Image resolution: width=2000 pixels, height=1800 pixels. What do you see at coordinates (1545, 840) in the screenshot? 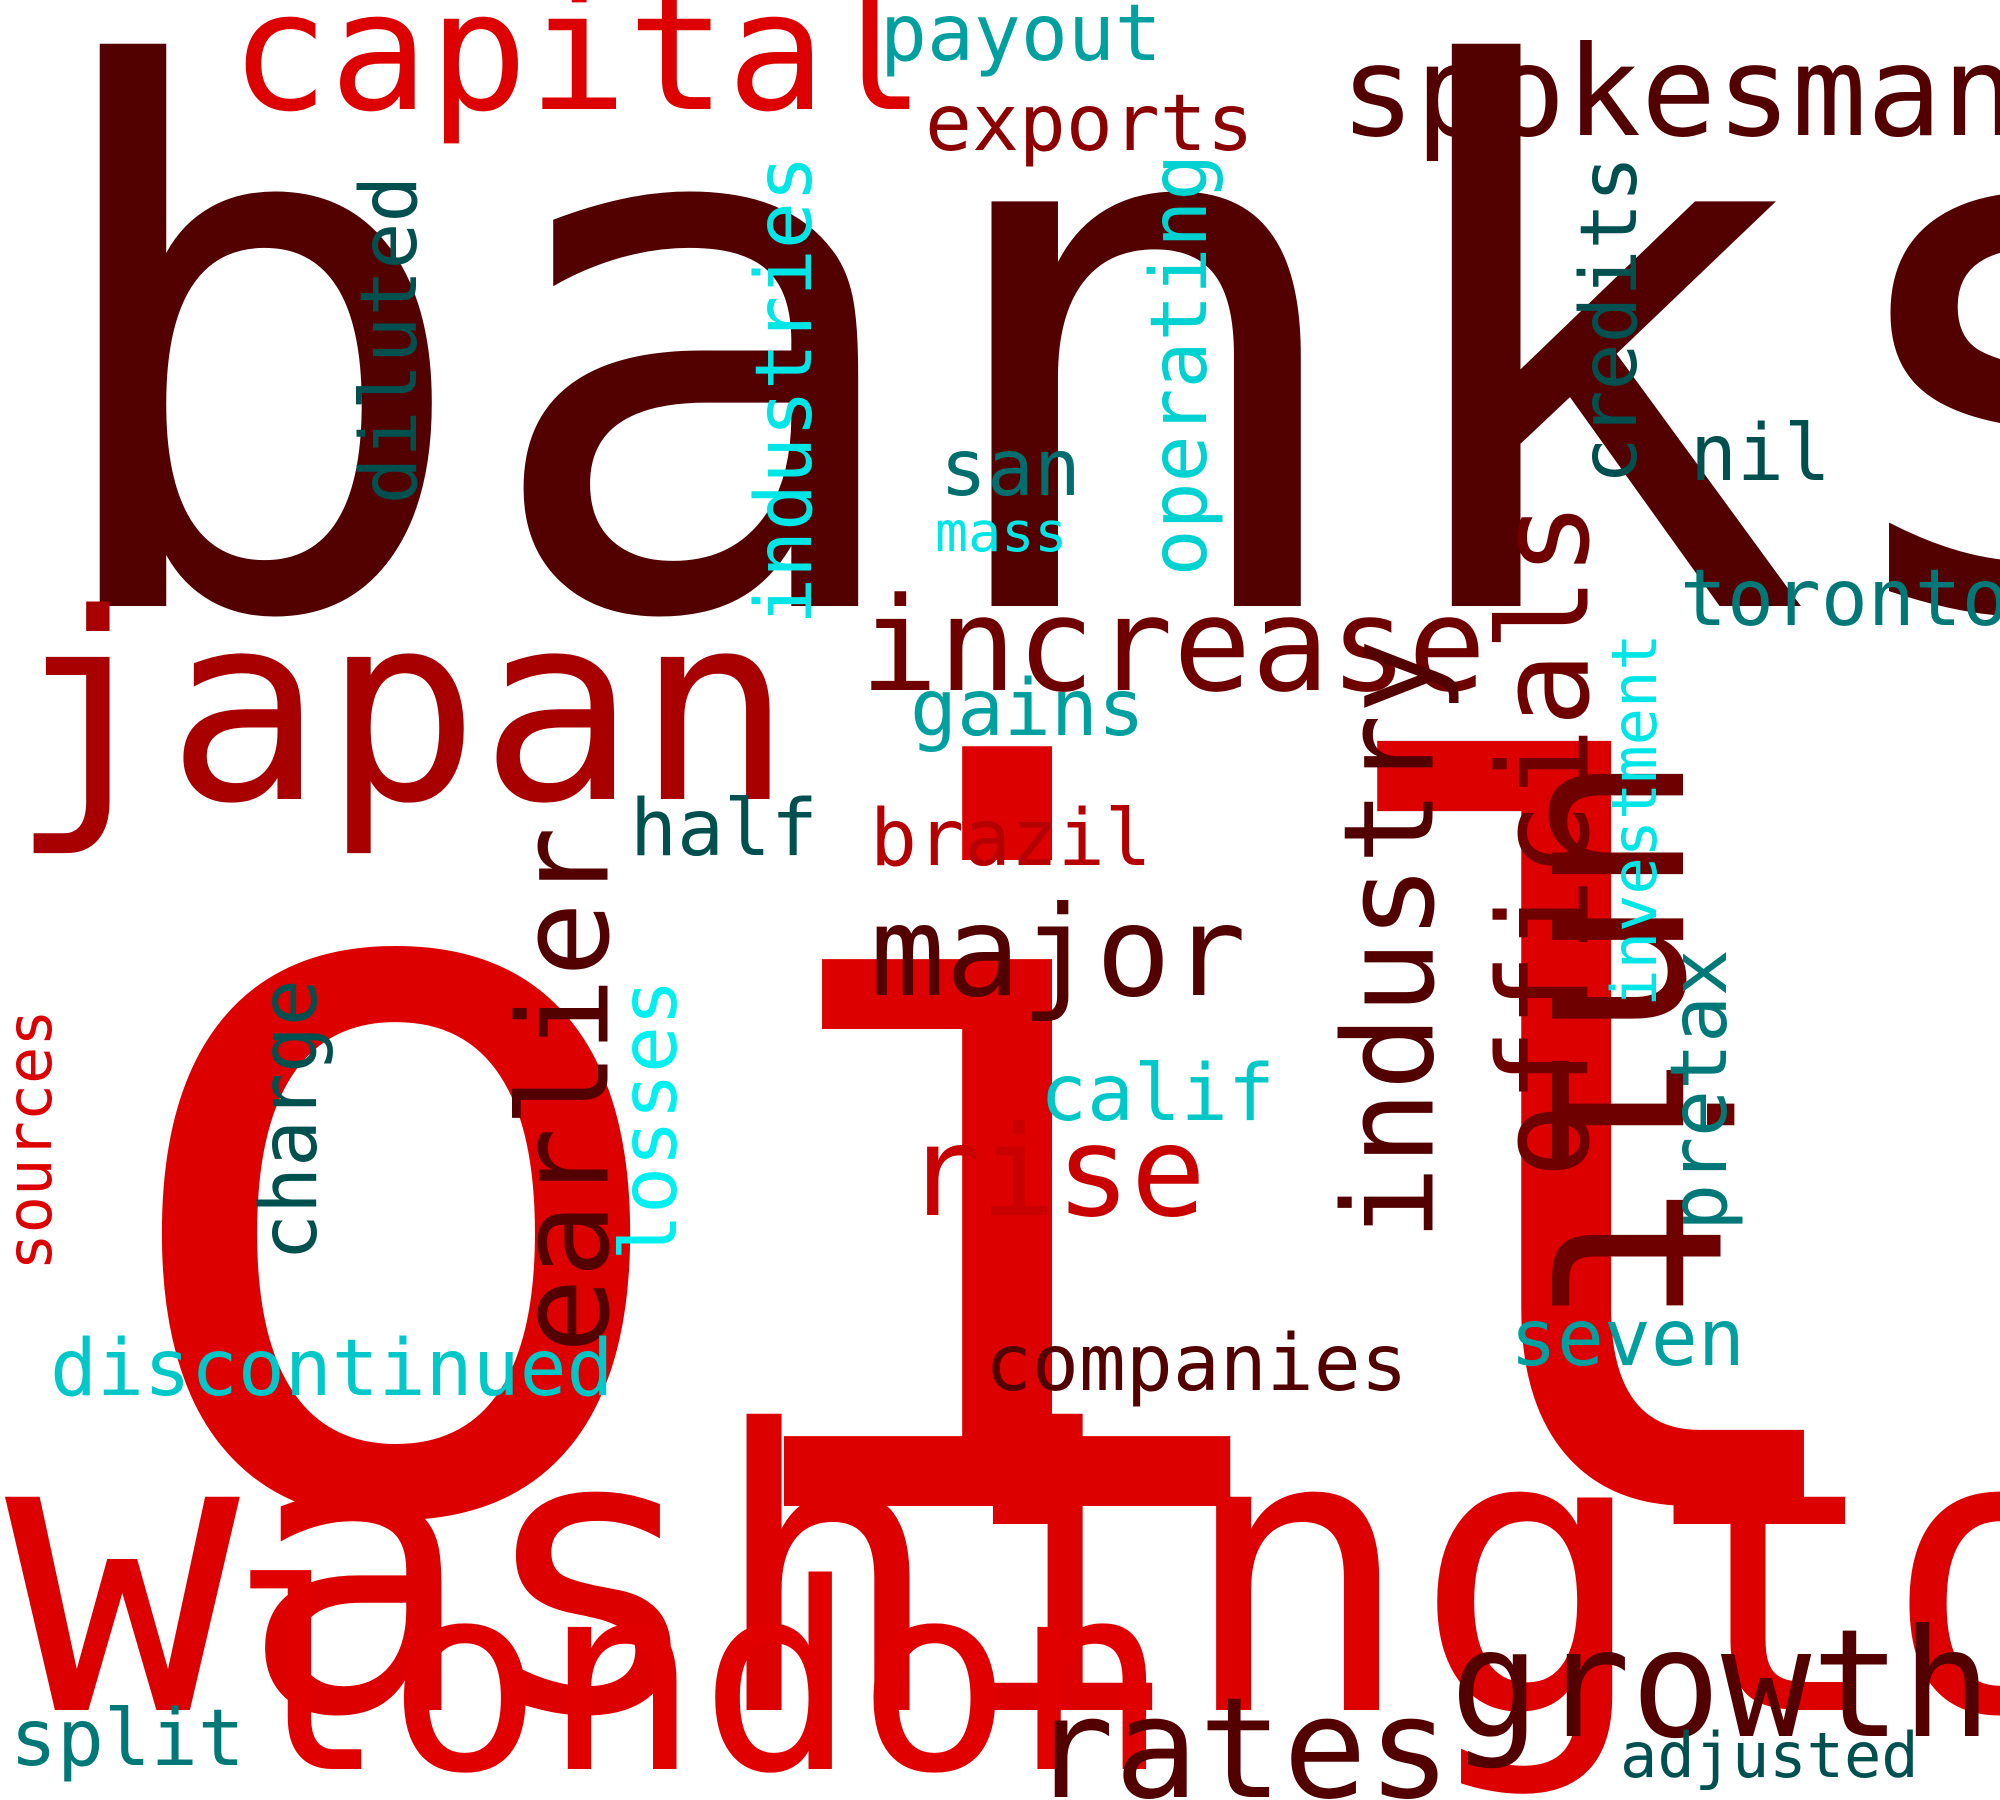
I see `word-officials: officials` at bounding box center [1545, 840].